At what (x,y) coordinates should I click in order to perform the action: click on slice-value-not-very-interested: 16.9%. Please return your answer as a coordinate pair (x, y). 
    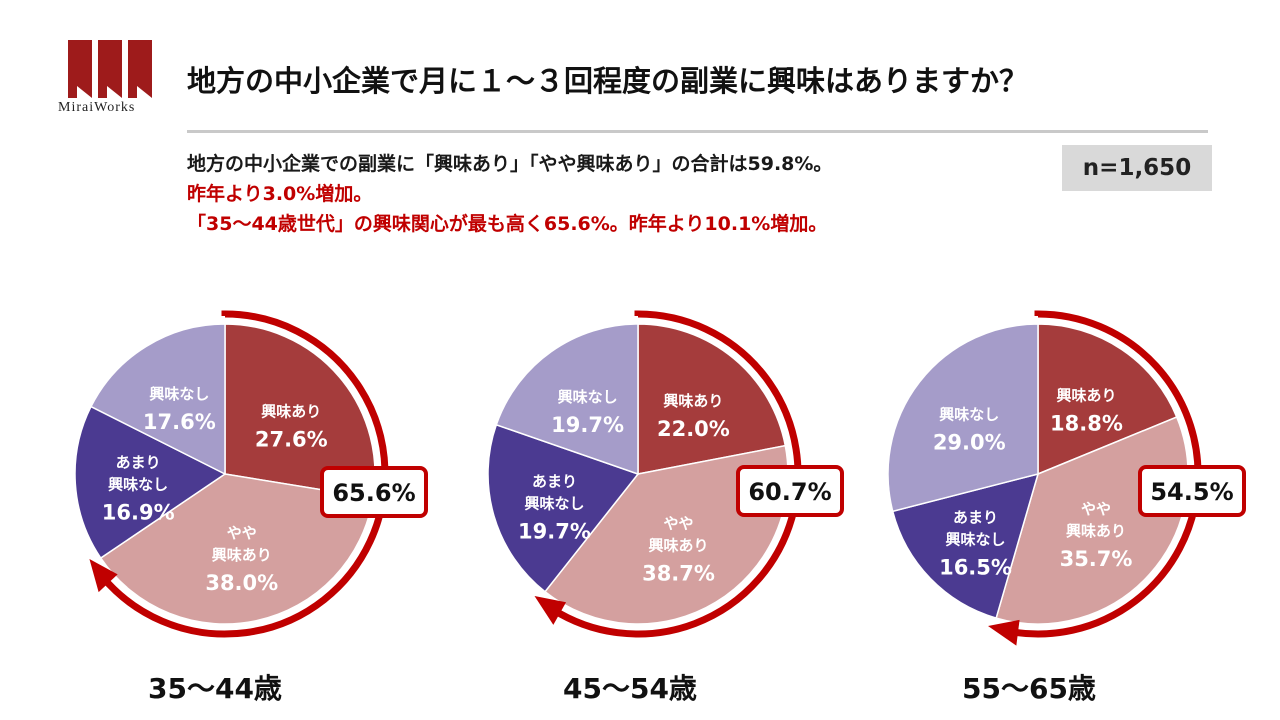
    Looking at the image, I should click on (138, 513).